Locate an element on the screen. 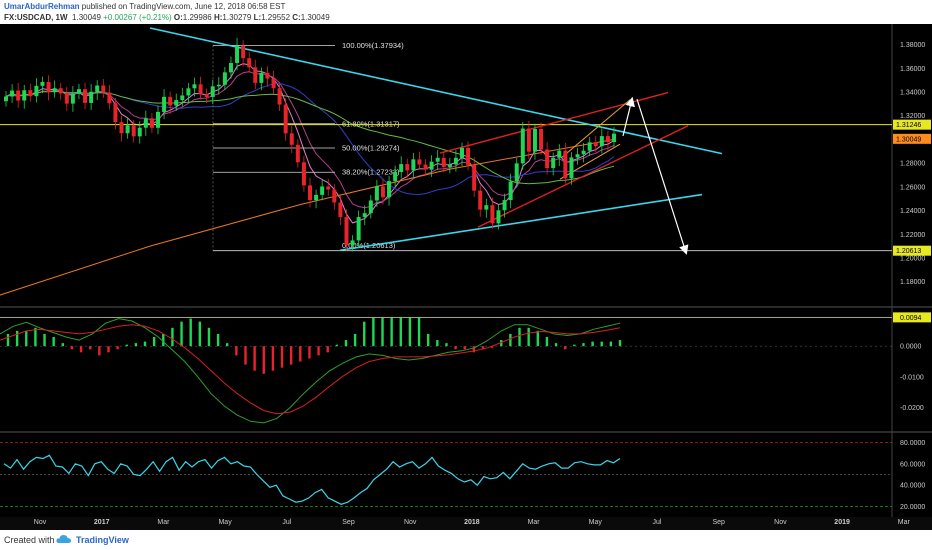 The width and height of the screenshot is (932, 550). author-link: UmarAbdurRehman is located at coordinates (42, 6).